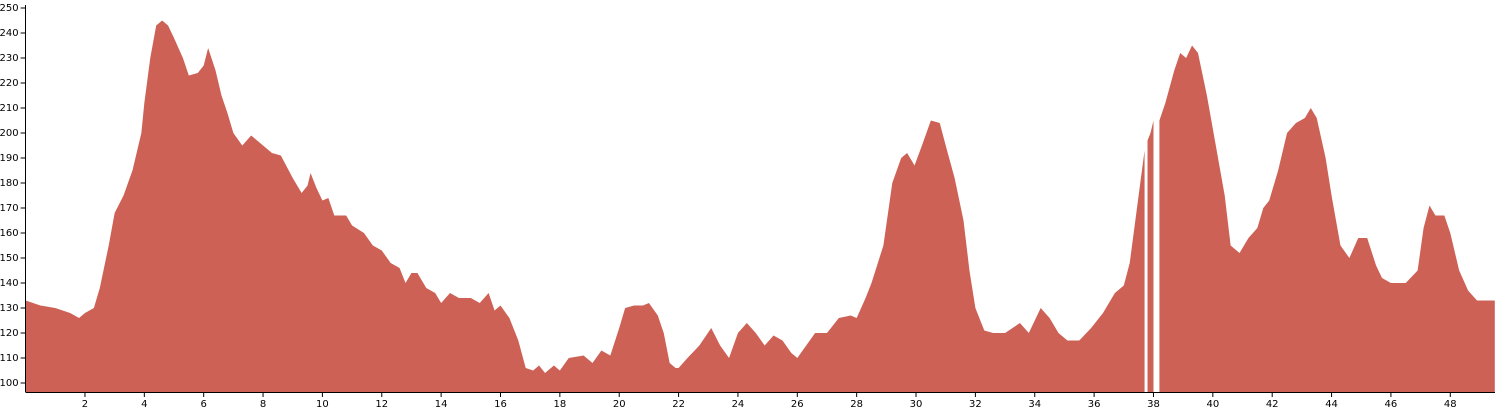 This screenshot has width=1496, height=412. Describe the element at coordinates (9, 158) in the screenshot. I see `y-tick-label: 190` at that location.